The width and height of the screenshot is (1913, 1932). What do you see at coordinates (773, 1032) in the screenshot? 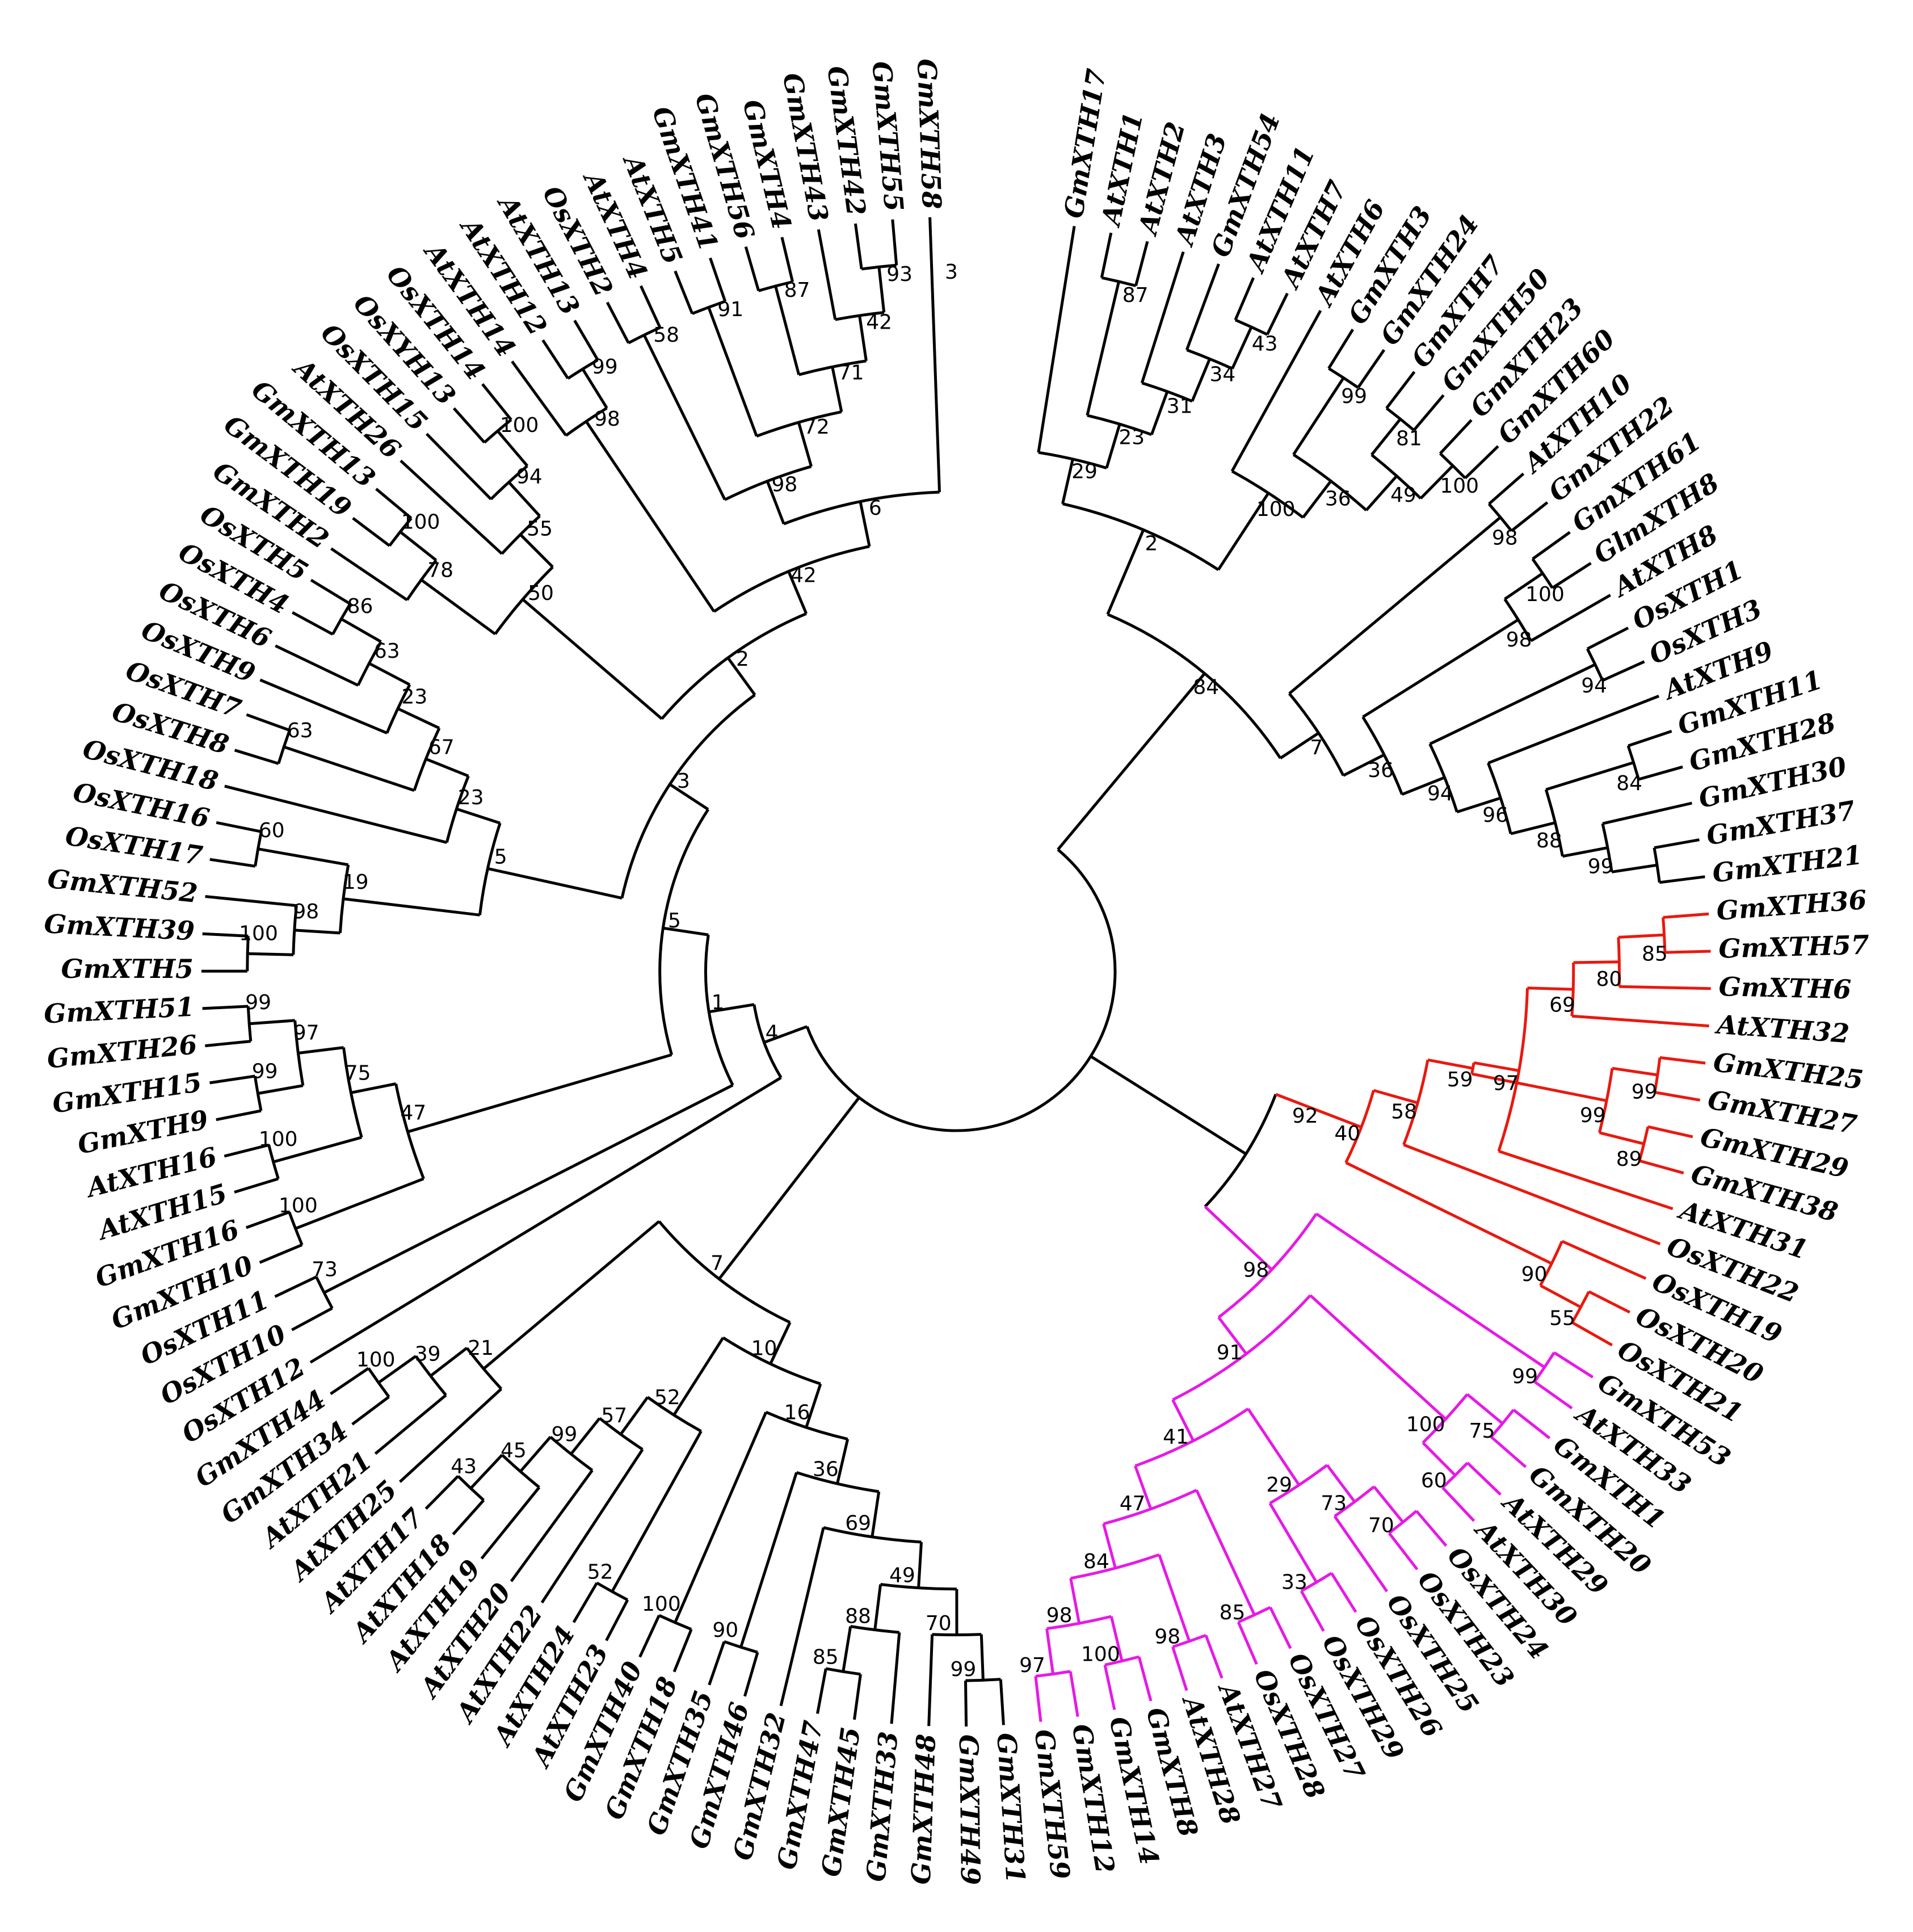
I see `bootstrap-value: 4` at bounding box center [773, 1032].